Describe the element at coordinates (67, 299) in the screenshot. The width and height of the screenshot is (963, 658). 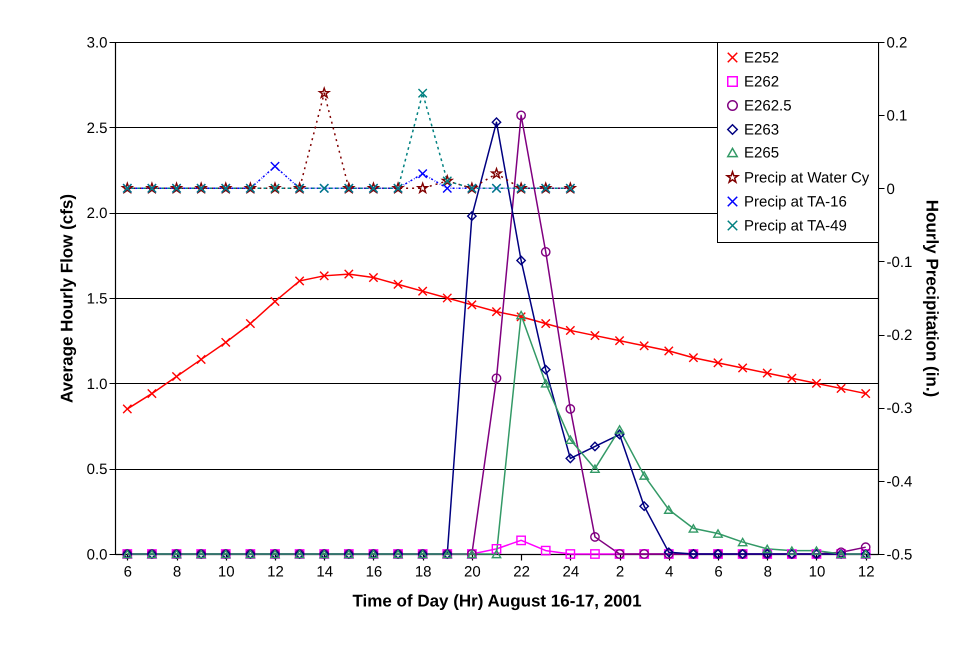
I see `y-axis-title: Average Hourly Flow (cfs)` at that location.